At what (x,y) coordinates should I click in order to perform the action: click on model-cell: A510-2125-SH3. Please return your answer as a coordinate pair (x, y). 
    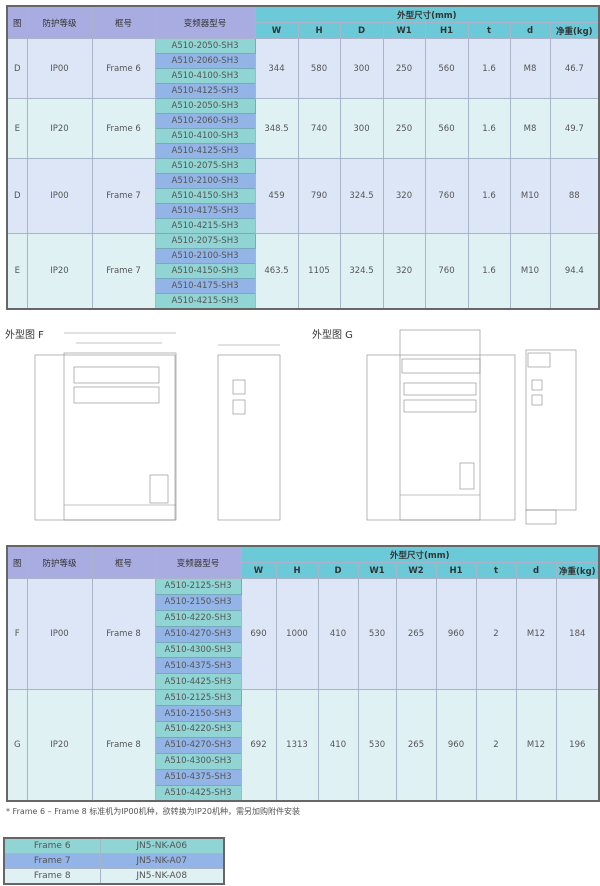
    Looking at the image, I should click on (198, 586).